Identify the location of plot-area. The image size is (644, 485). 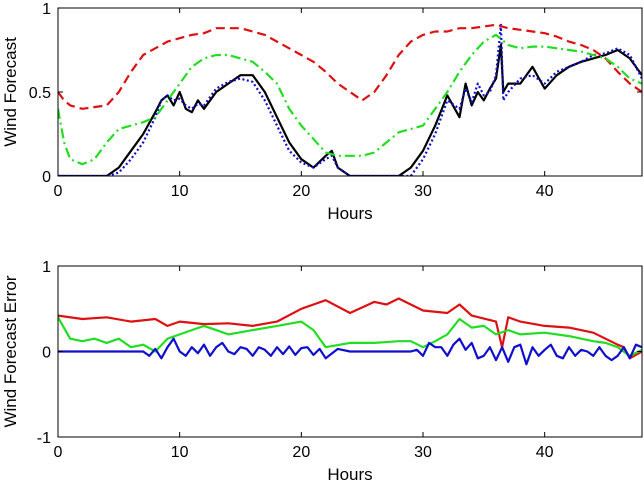
(350, 331).